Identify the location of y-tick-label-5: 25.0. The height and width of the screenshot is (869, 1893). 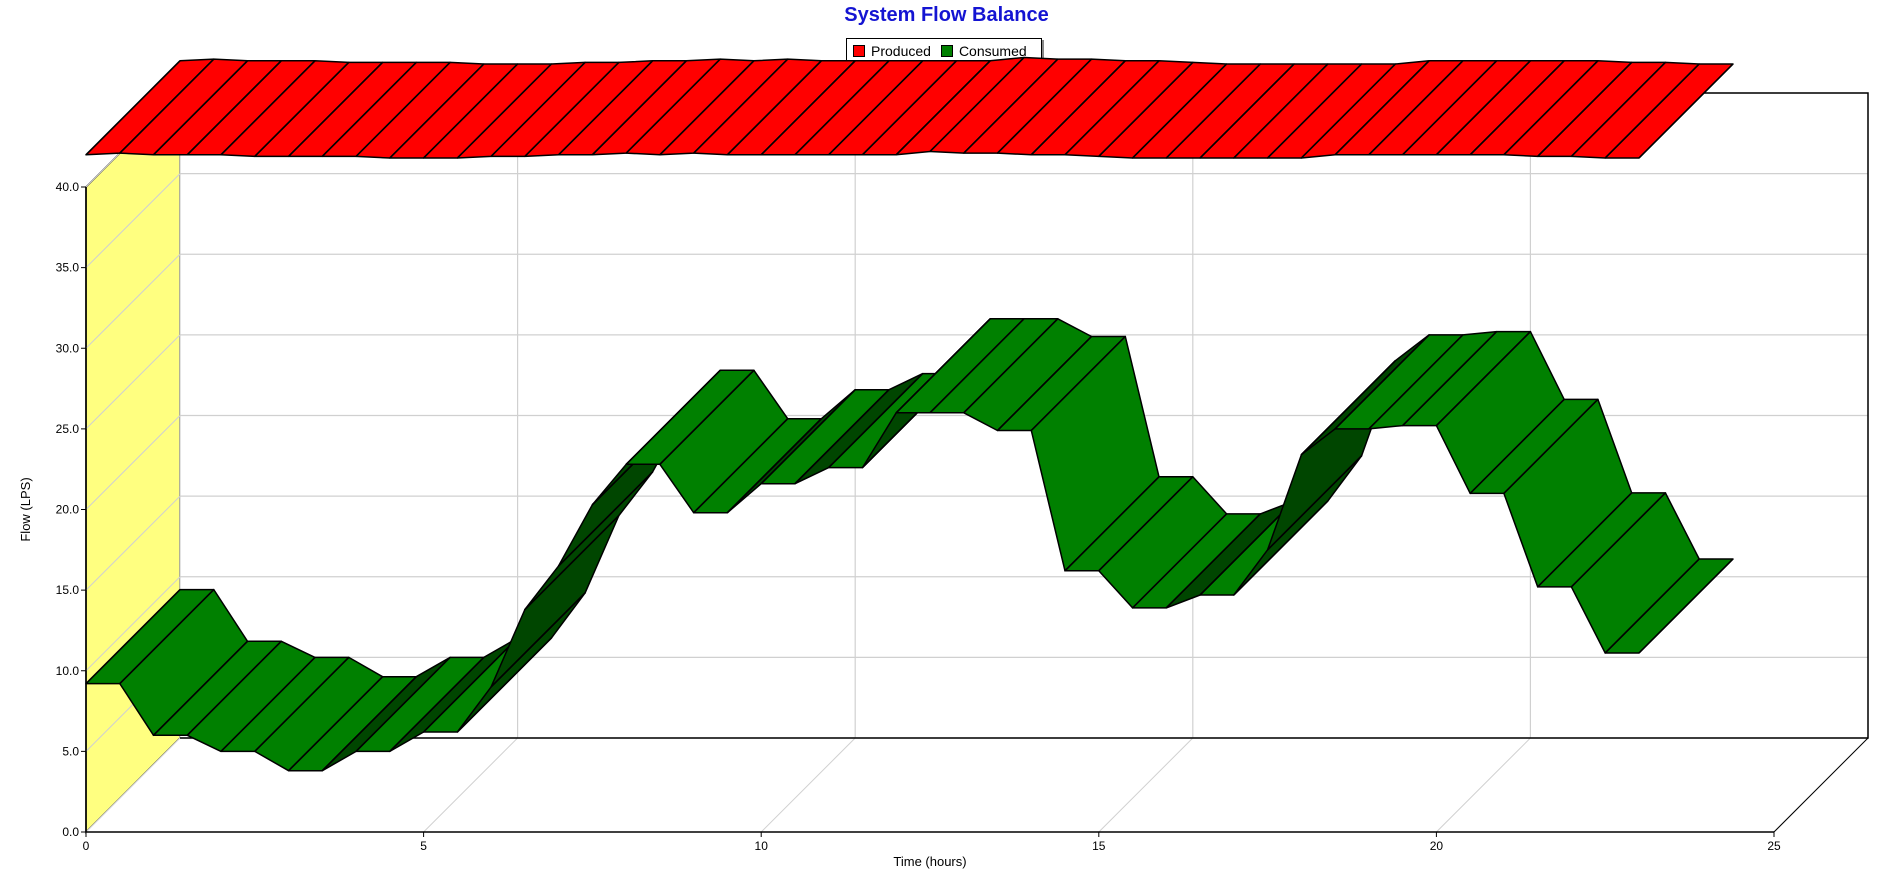
(68, 429).